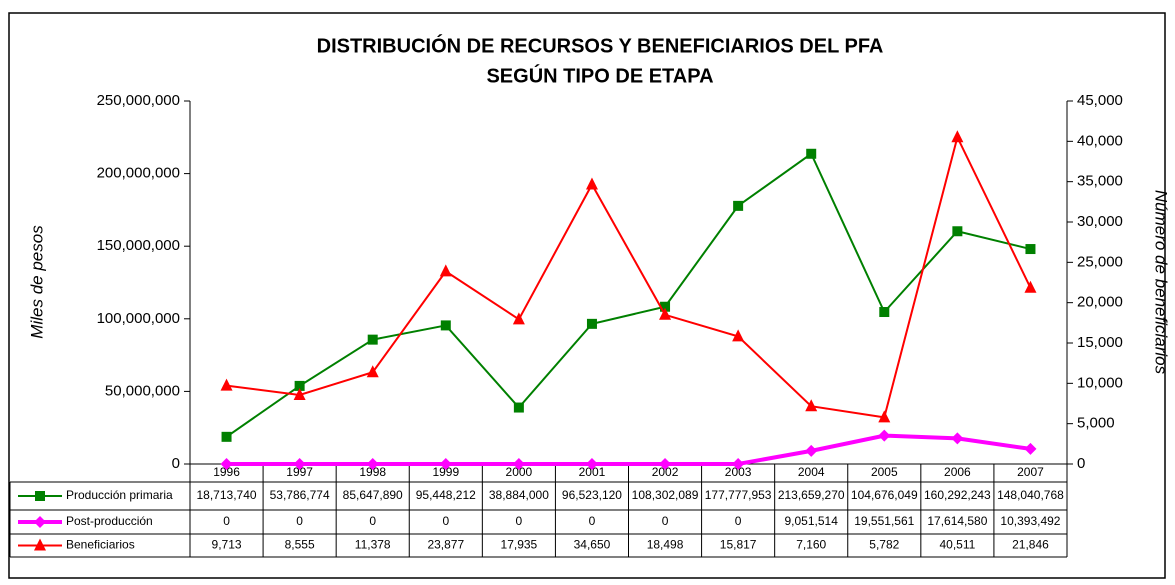  What do you see at coordinates (592, 472) in the screenshot?
I see `x-tick-label: 2001` at bounding box center [592, 472].